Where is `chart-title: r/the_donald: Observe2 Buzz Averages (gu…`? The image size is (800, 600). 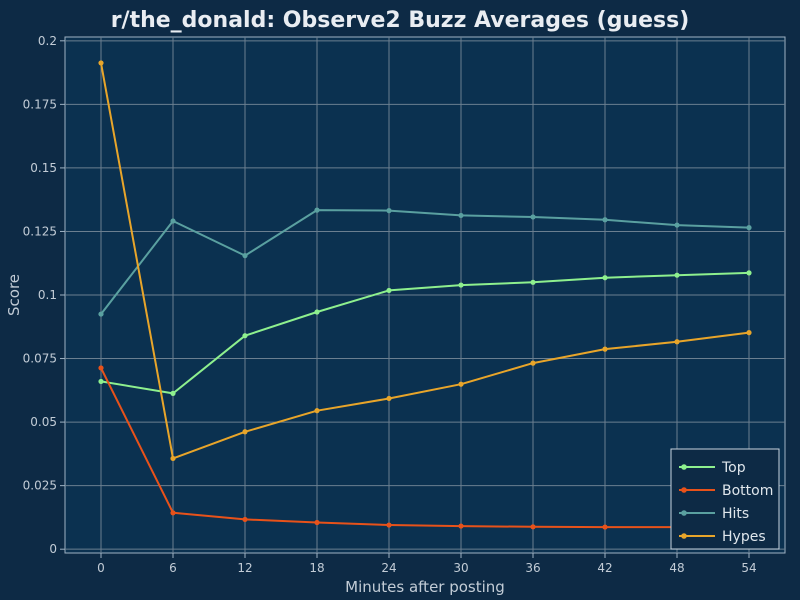
chart-title: r/the_donald: Observe2 Buzz Averages (gu… is located at coordinates (400, 20).